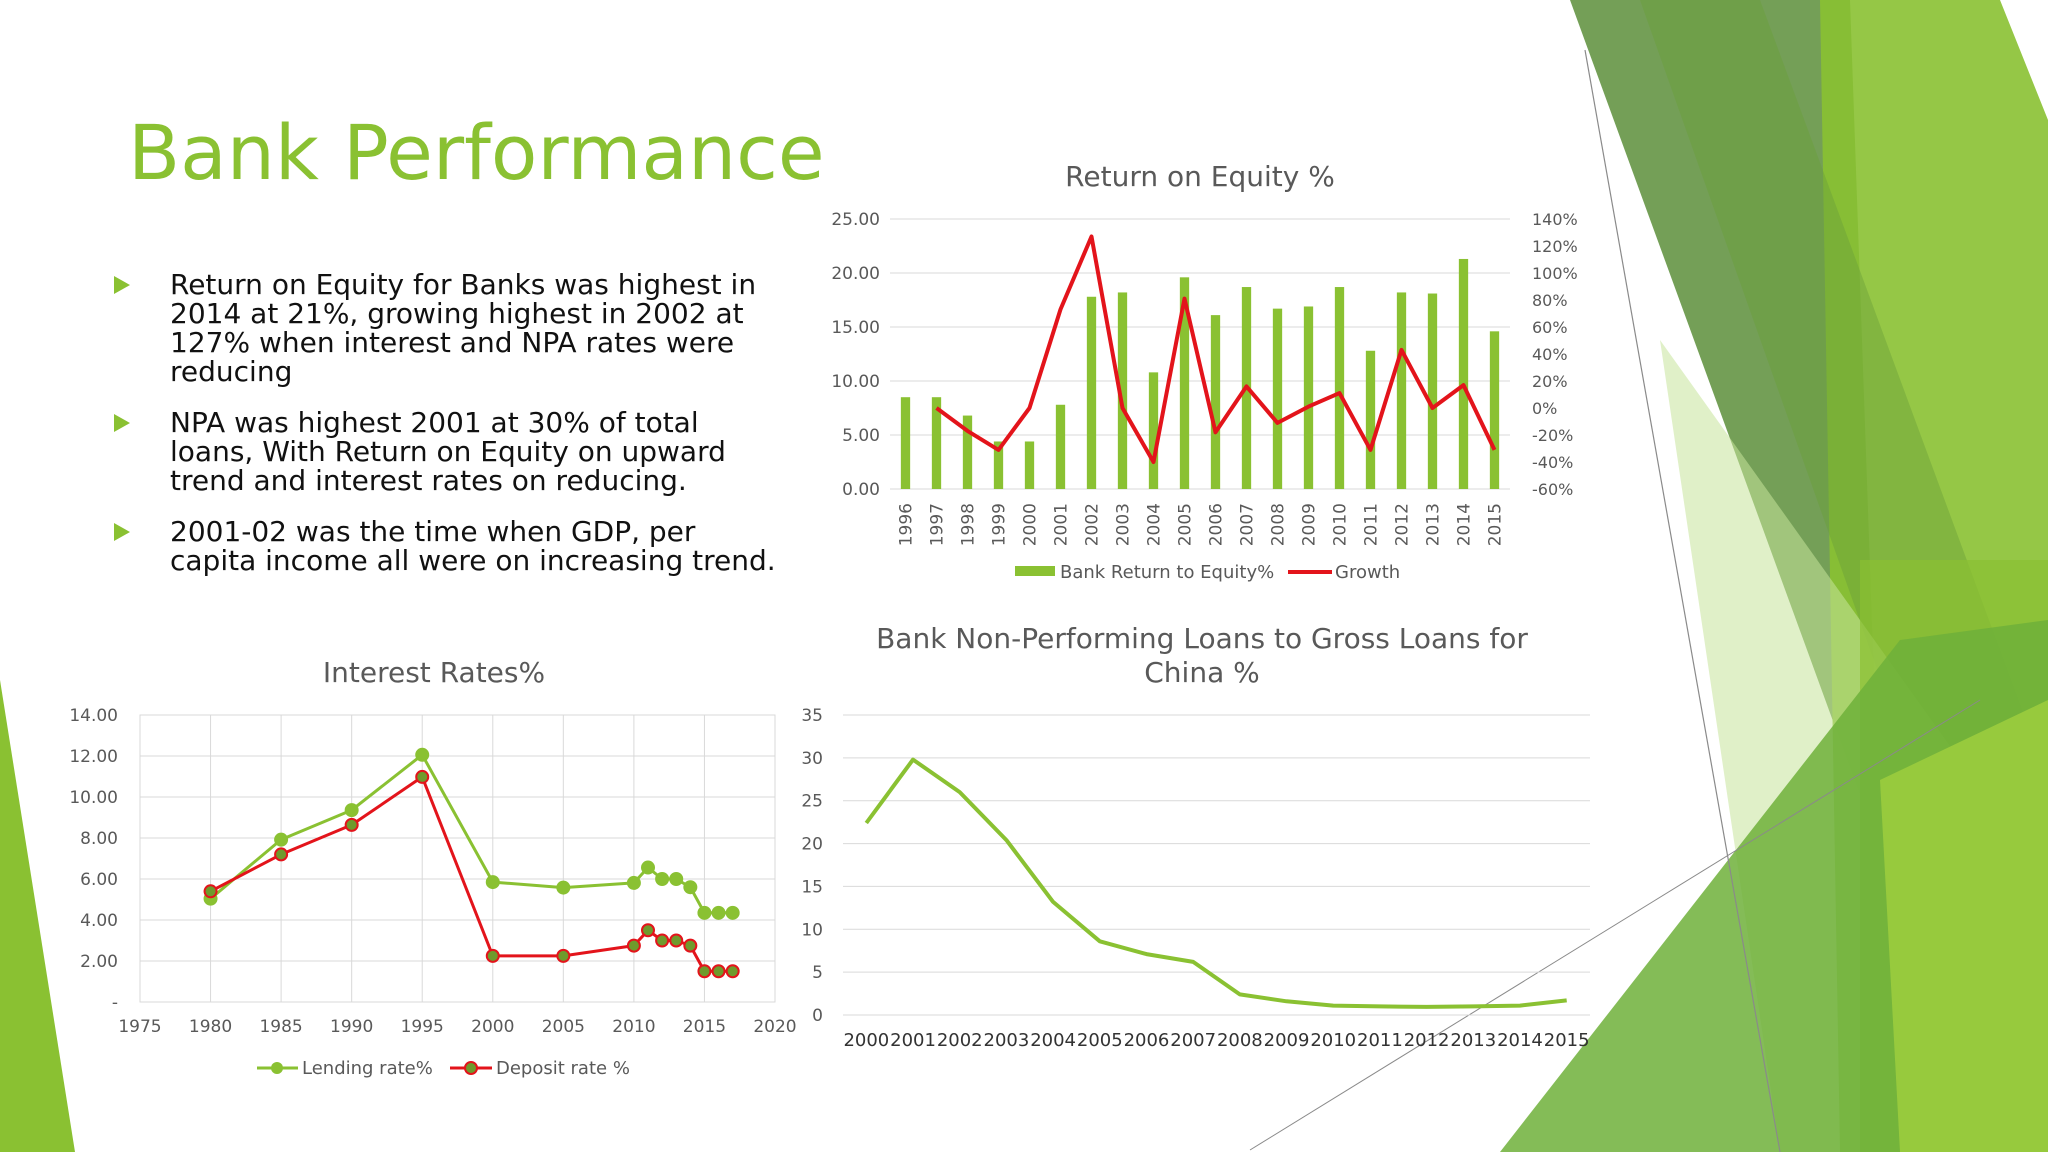 This screenshot has height=1152, width=2048. What do you see at coordinates (1555, 273) in the screenshot?
I see `y-right-tick-label: 100%` at bounding box center [1555, 273].